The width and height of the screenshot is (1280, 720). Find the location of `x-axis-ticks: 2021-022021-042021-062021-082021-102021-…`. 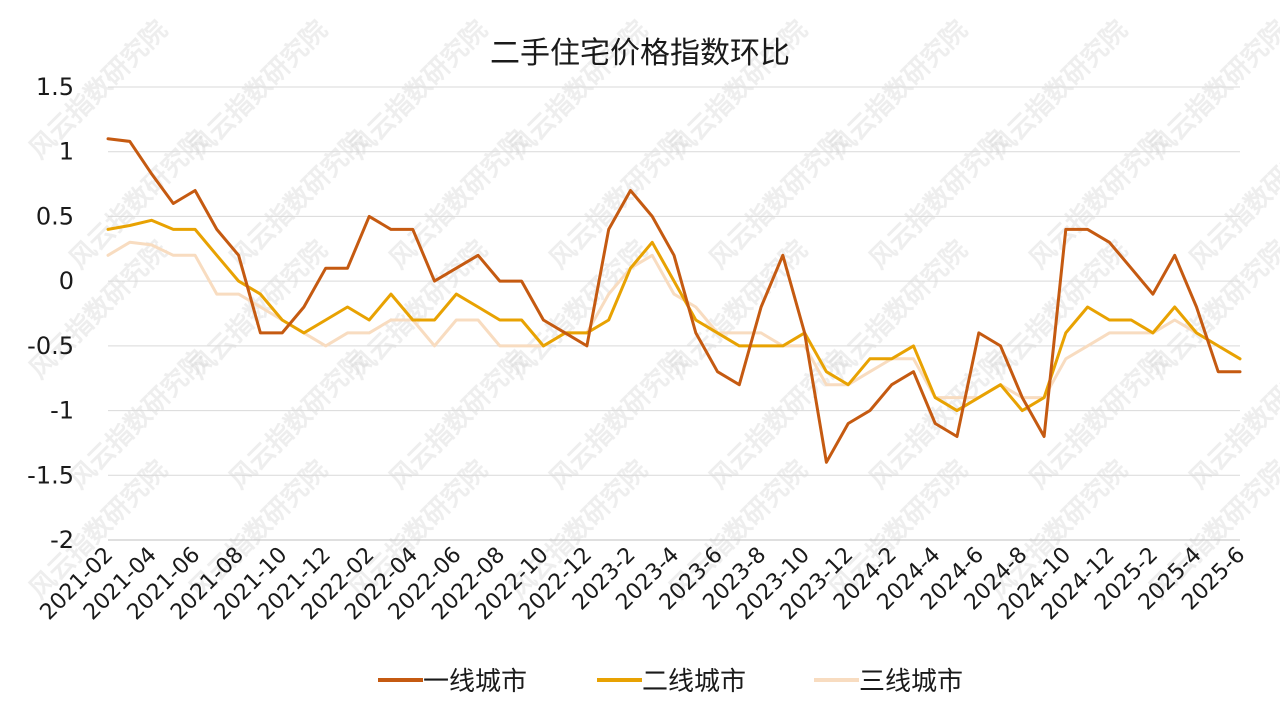

x-axis-ticks: 2021-022021-042021-062021-082021-102021-… is located at coordinates (643, 584).